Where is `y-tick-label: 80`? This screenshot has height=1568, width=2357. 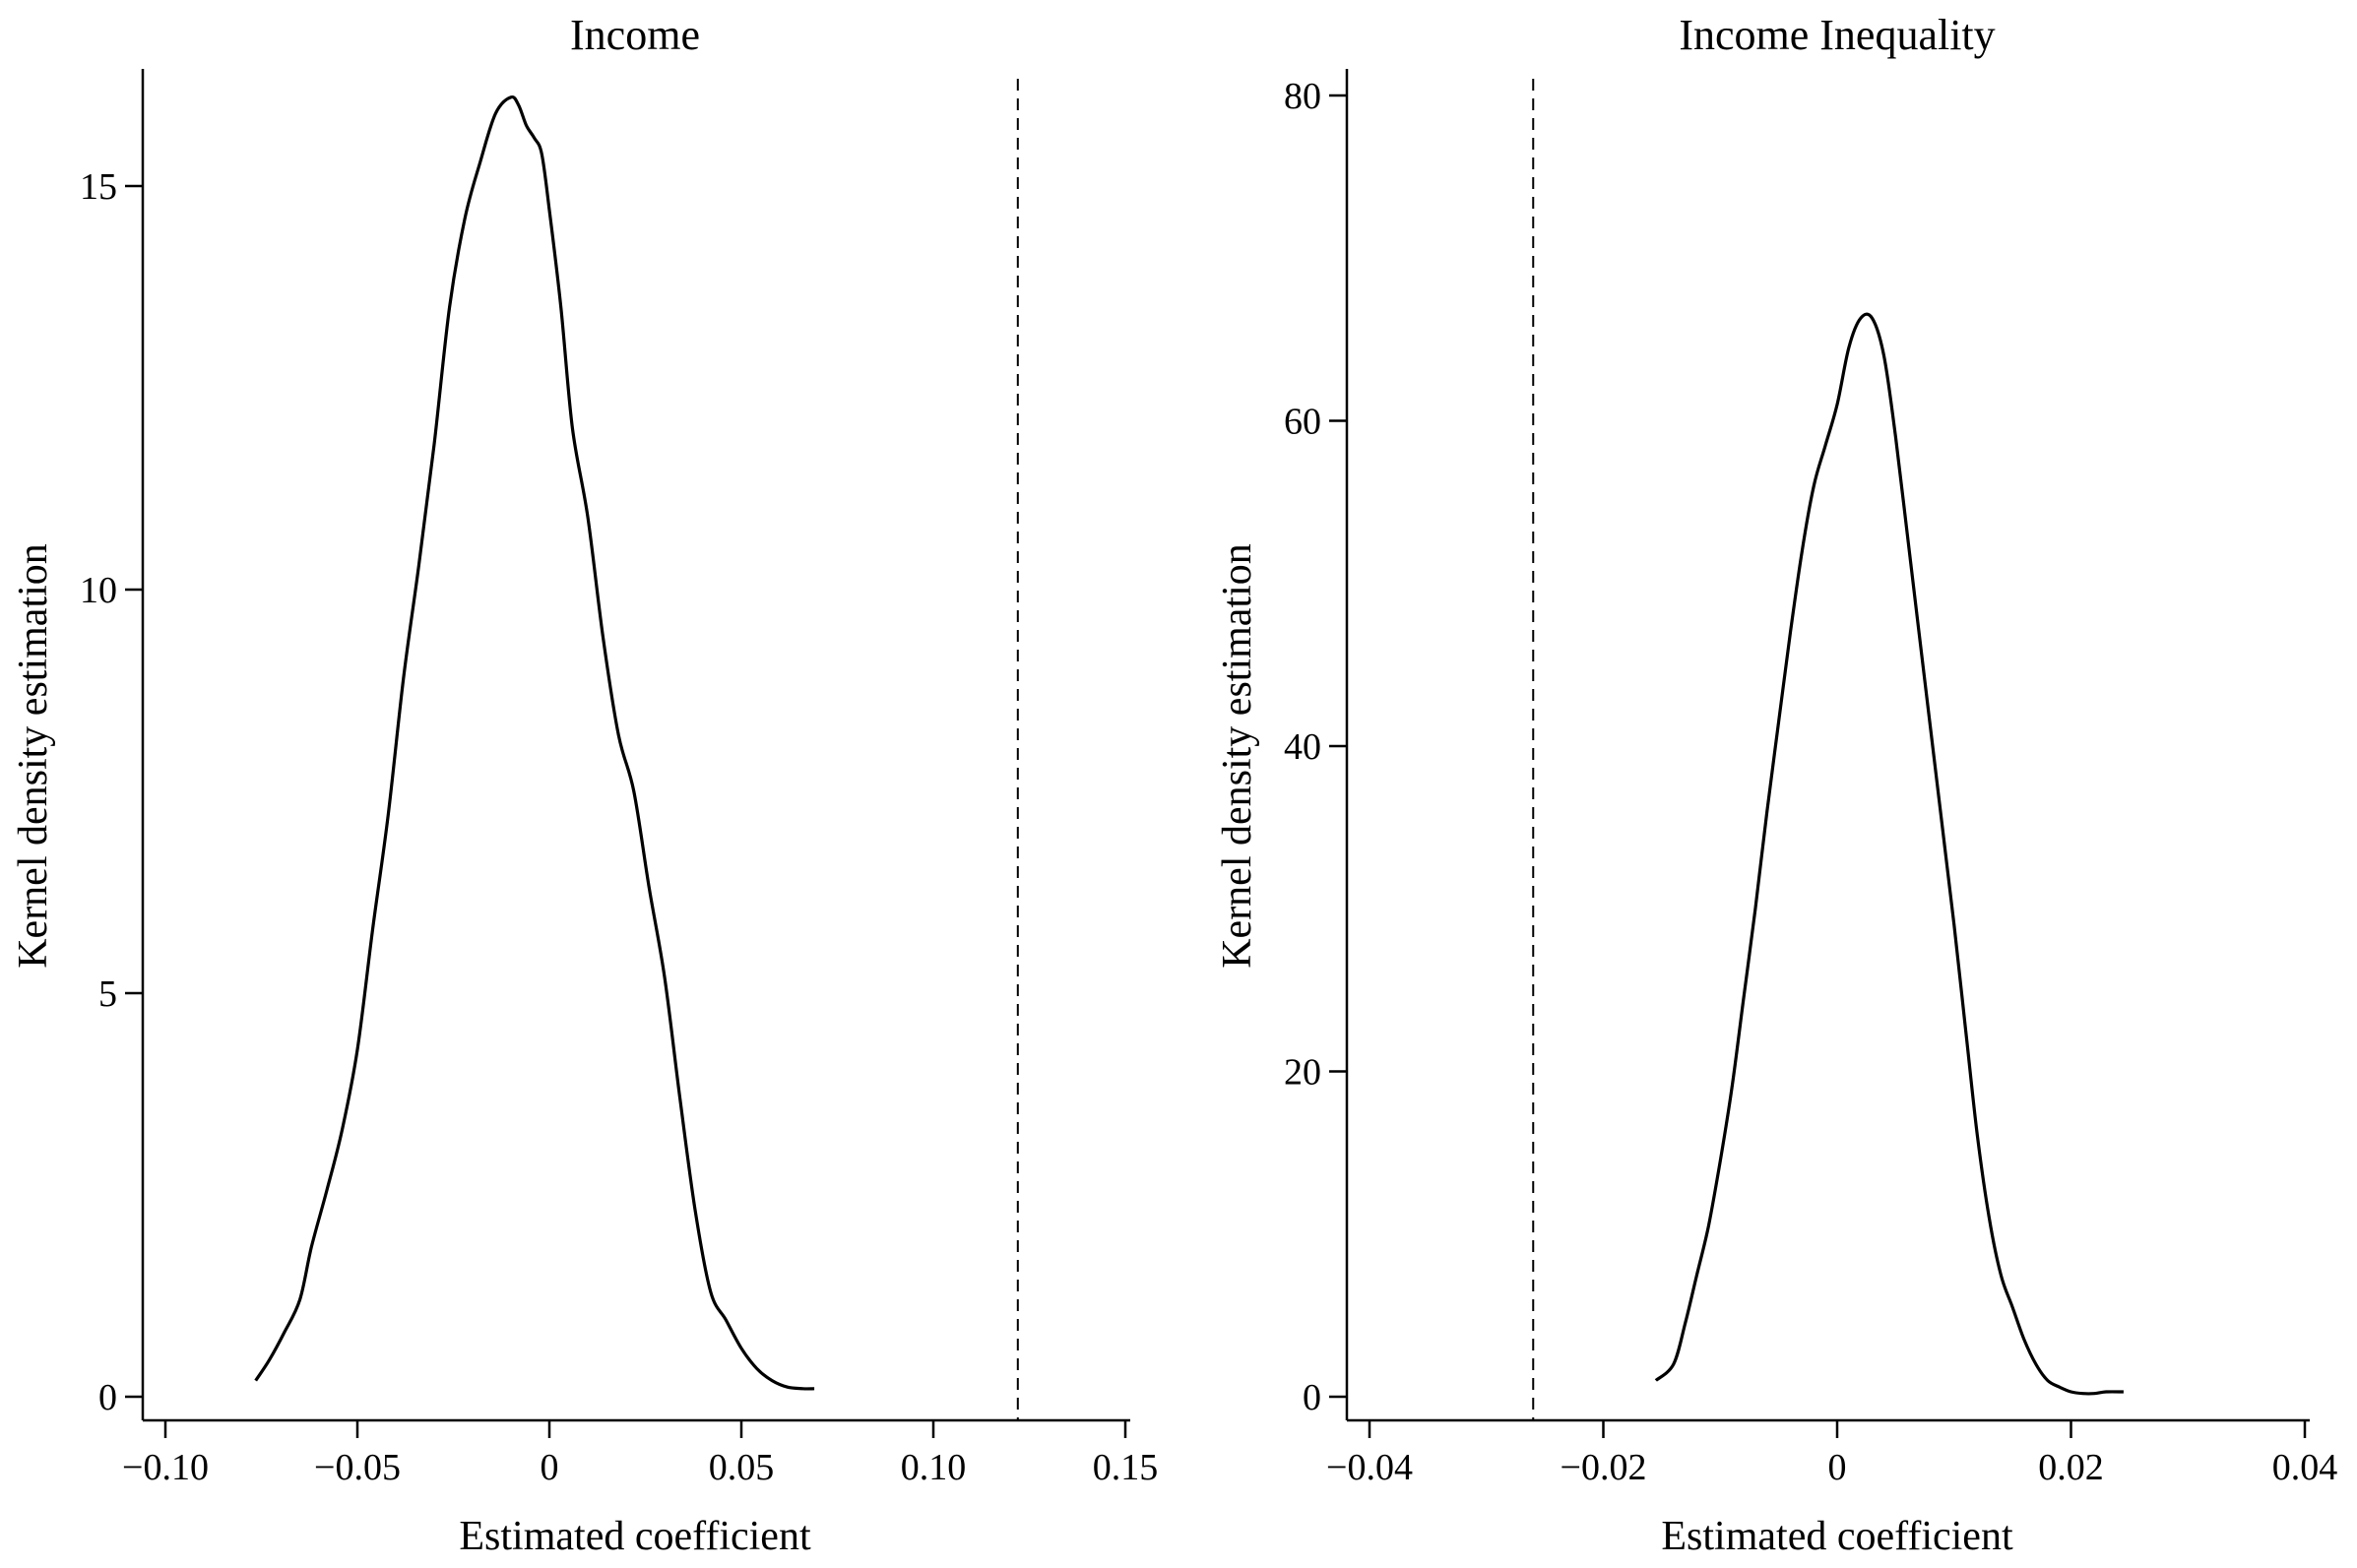 y-tick-label: 80 is located at coordinates (1302, 96).